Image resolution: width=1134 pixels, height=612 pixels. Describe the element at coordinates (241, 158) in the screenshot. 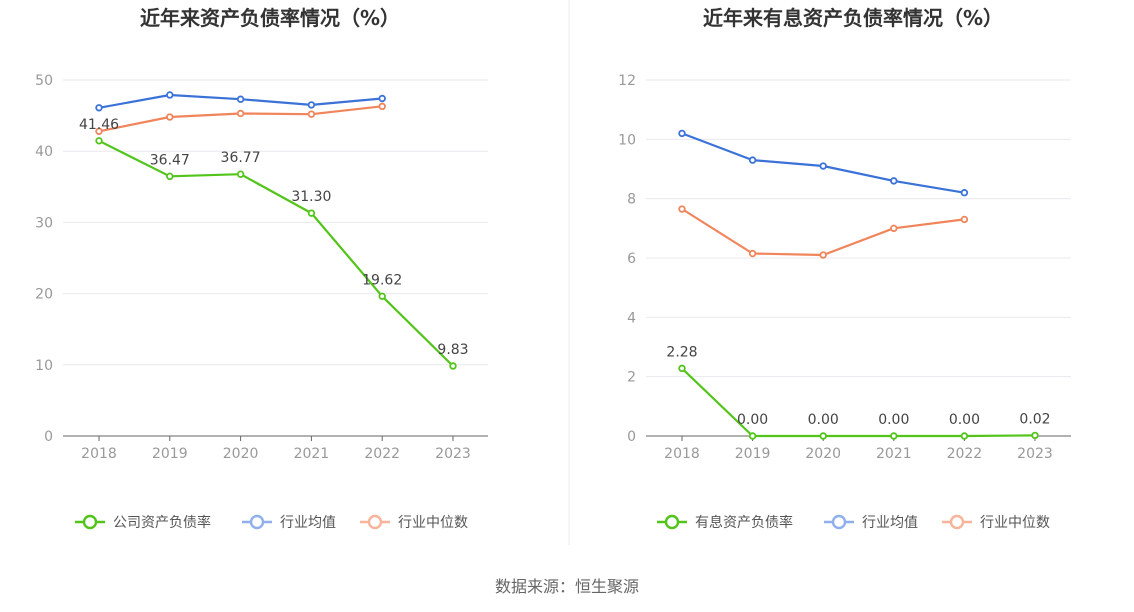

I see `data-label: 36.77` at that location.